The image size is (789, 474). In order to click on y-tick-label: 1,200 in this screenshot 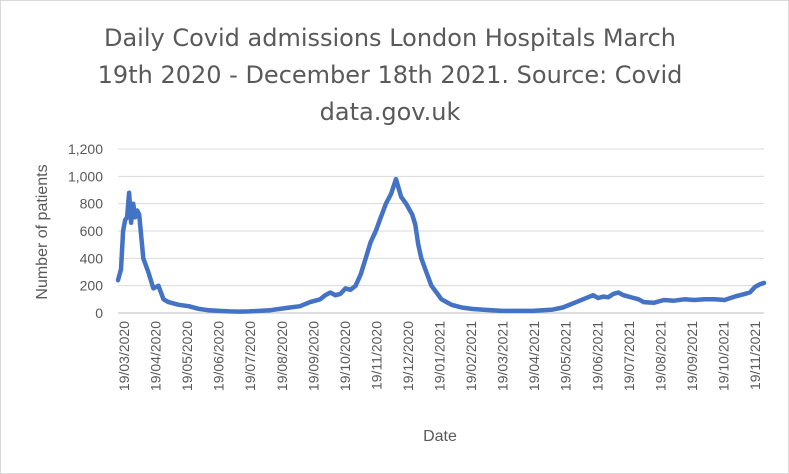, I will do `click(85, 149)`.